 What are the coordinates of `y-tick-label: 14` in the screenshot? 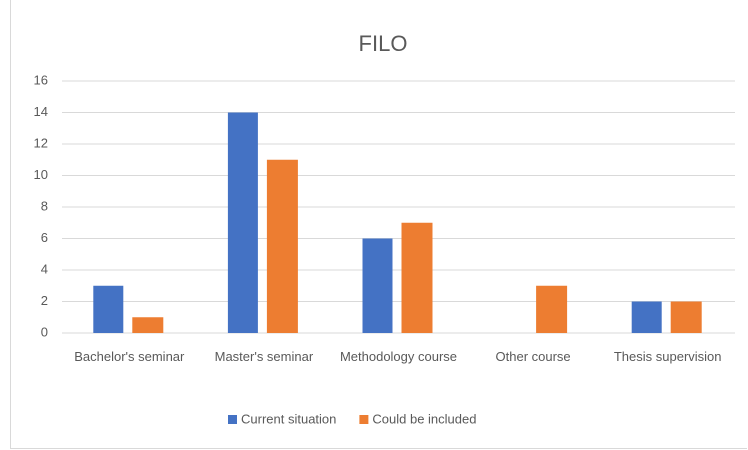 It's located at (41, 111).